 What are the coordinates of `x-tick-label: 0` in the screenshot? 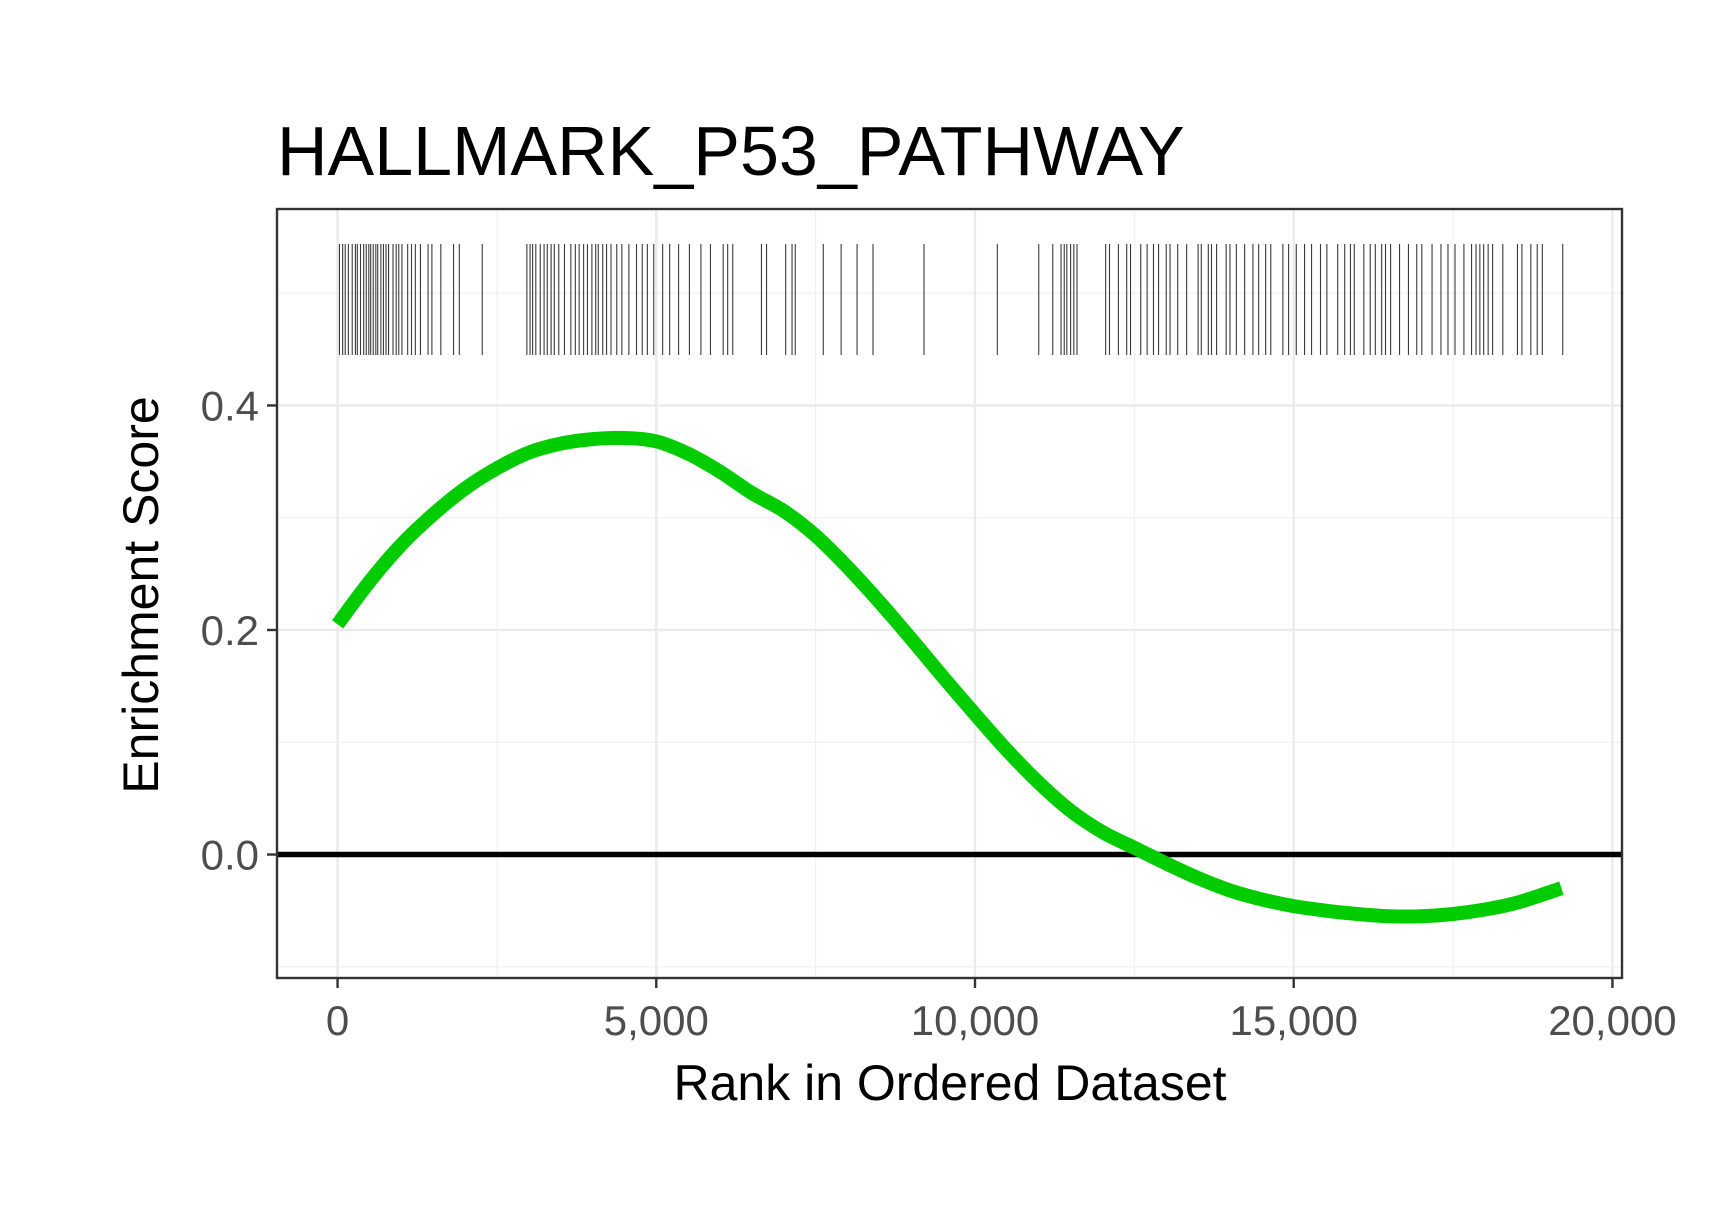 It's located at (337, 1020).